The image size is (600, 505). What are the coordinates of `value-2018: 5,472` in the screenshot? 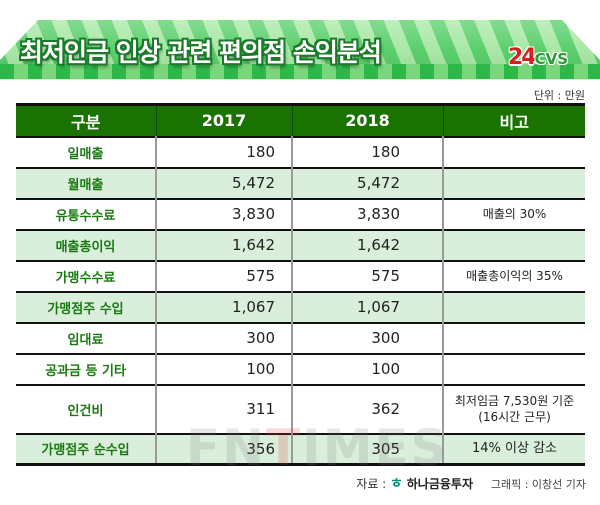 It's located at (367, 183).